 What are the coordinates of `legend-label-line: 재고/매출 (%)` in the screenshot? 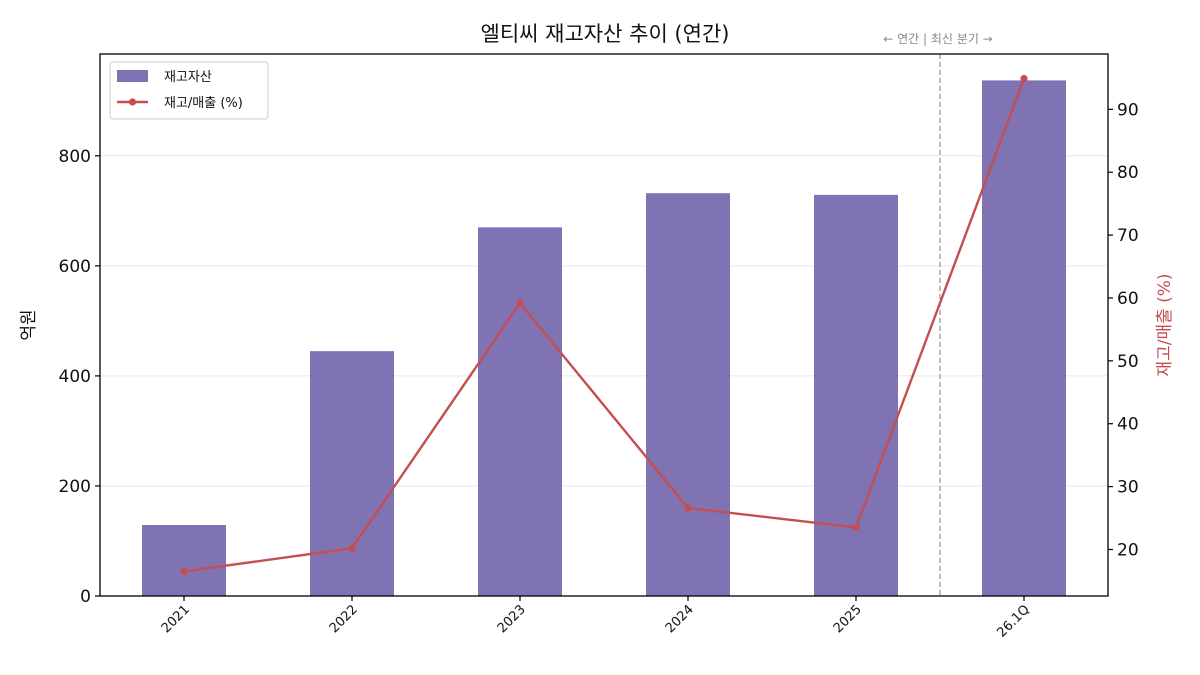 It's located at (203, 103).